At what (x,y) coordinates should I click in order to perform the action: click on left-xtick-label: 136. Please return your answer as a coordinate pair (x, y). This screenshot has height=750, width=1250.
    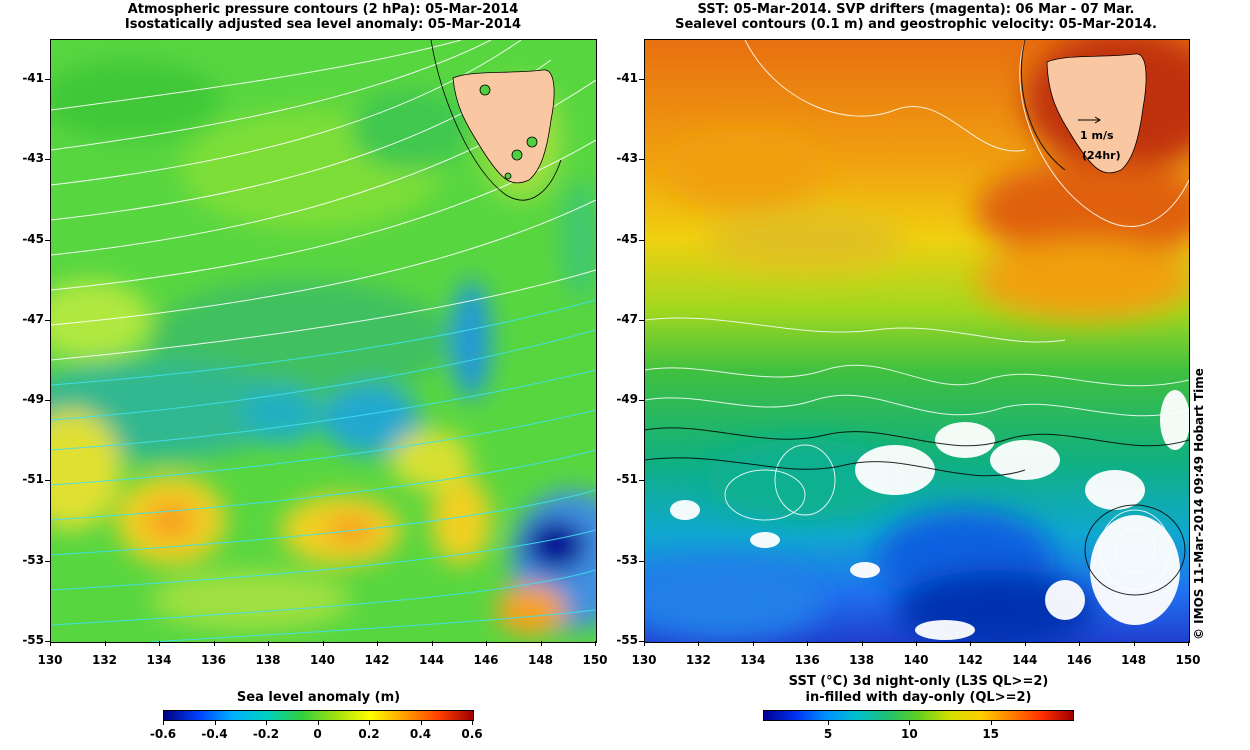
    Looking at the image, I should click on (213, 660).